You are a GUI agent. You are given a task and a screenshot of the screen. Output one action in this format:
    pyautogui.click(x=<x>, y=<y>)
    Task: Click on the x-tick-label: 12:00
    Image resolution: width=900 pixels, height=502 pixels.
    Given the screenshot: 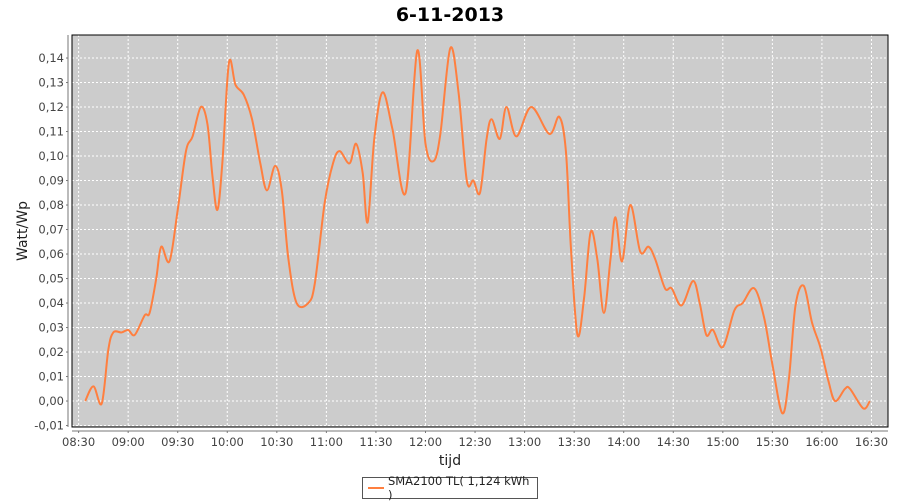 What is the action you would take?
    pyautogui.click(x=425, y=442)
    